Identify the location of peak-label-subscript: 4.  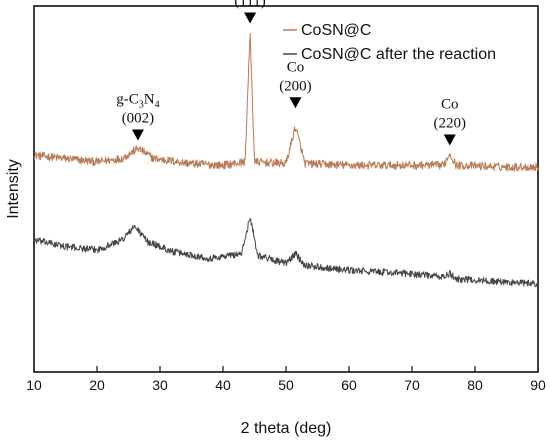
(157, 104).